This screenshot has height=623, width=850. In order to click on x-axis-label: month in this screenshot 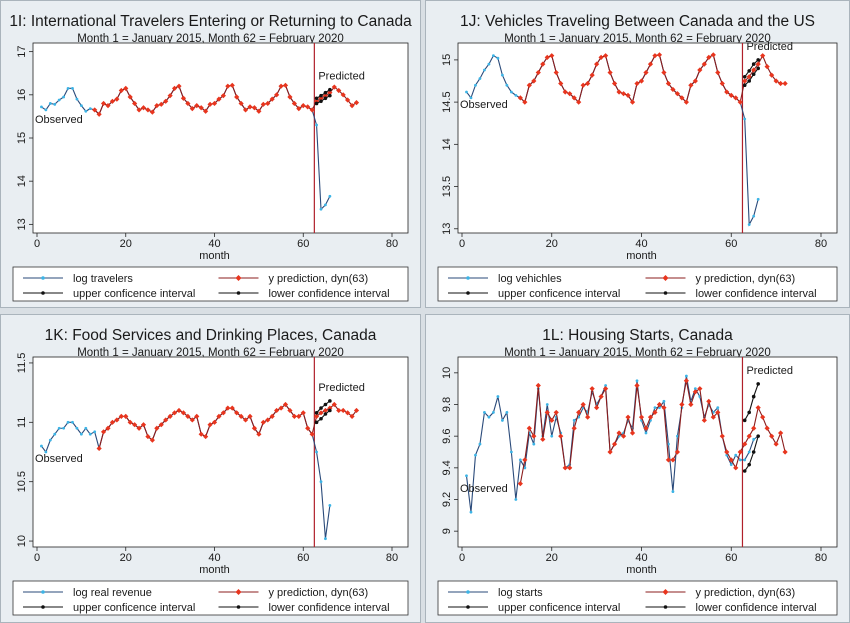, I will do `click(641, 570)`.